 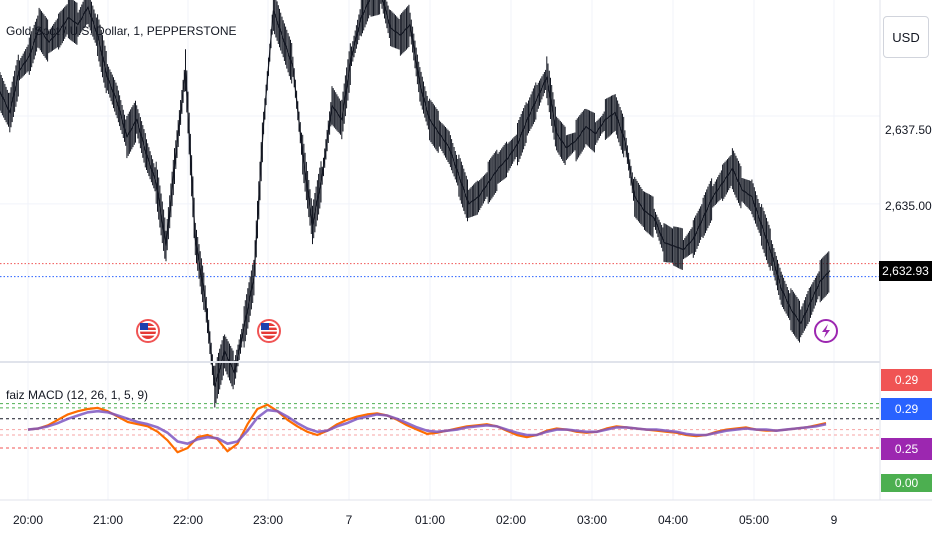 I want to click on last-price-badge: 2,632.93, so click(x=905, y=271).